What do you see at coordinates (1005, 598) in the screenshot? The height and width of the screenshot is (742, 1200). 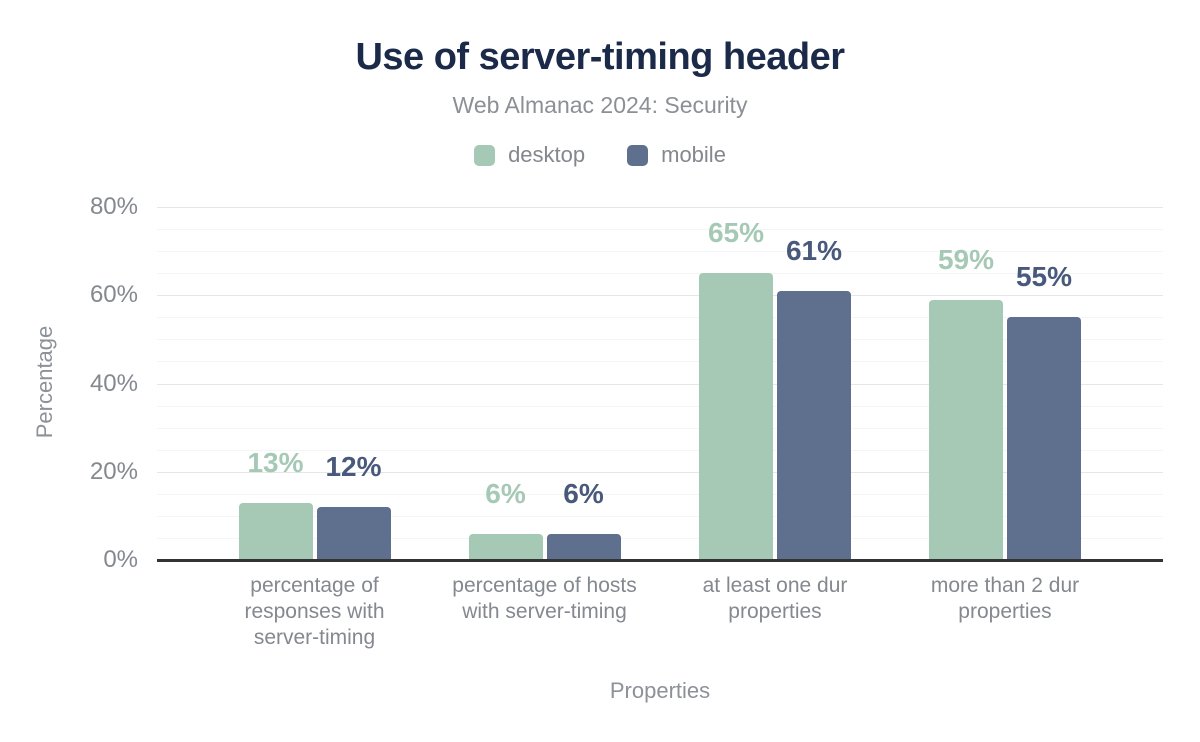 I see `x-tick-label: more than 2 dur properties` at bounding box center [1005, 598].